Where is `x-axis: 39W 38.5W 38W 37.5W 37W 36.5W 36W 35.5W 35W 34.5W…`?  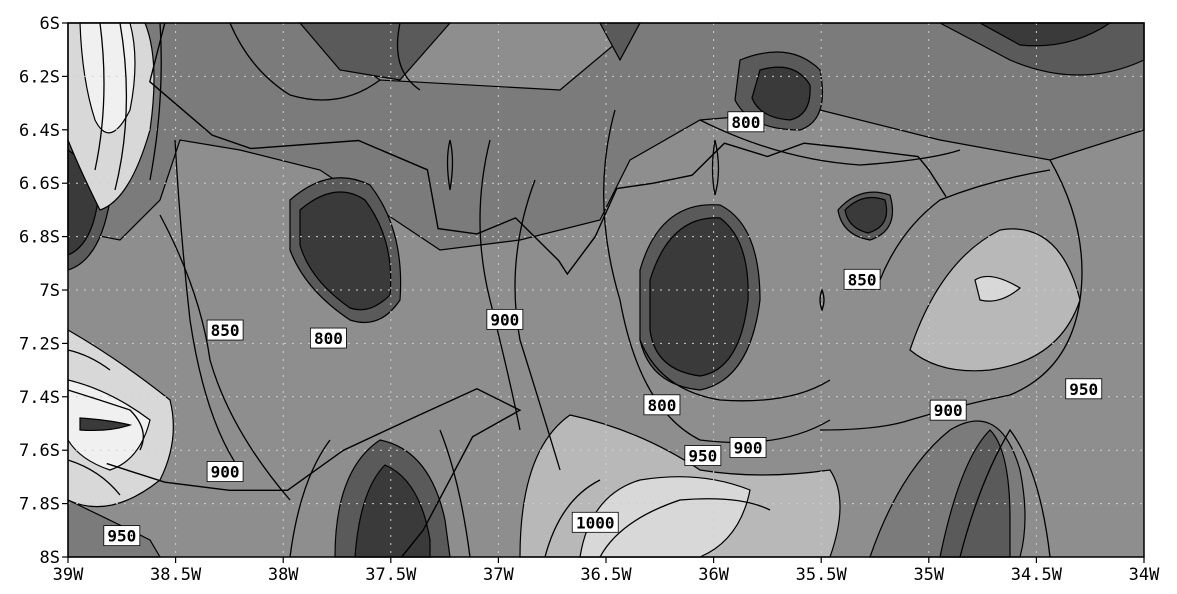
x-axis: 39W 38.5W 38W 37.5W 37W 36.5W 36W 35.5W 35W 34.5W… is located at coordinates (606, 571).